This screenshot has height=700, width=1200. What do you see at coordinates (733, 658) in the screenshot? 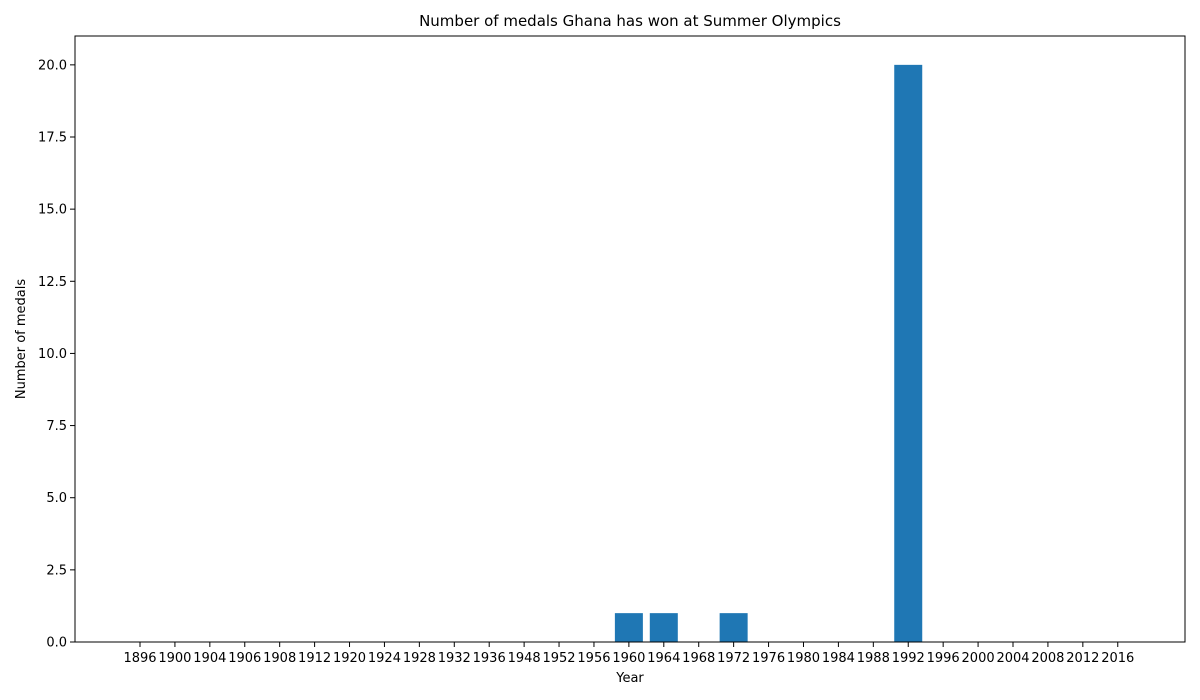
I see `x-tick-label: 1972` at bounding box center [733, 658].